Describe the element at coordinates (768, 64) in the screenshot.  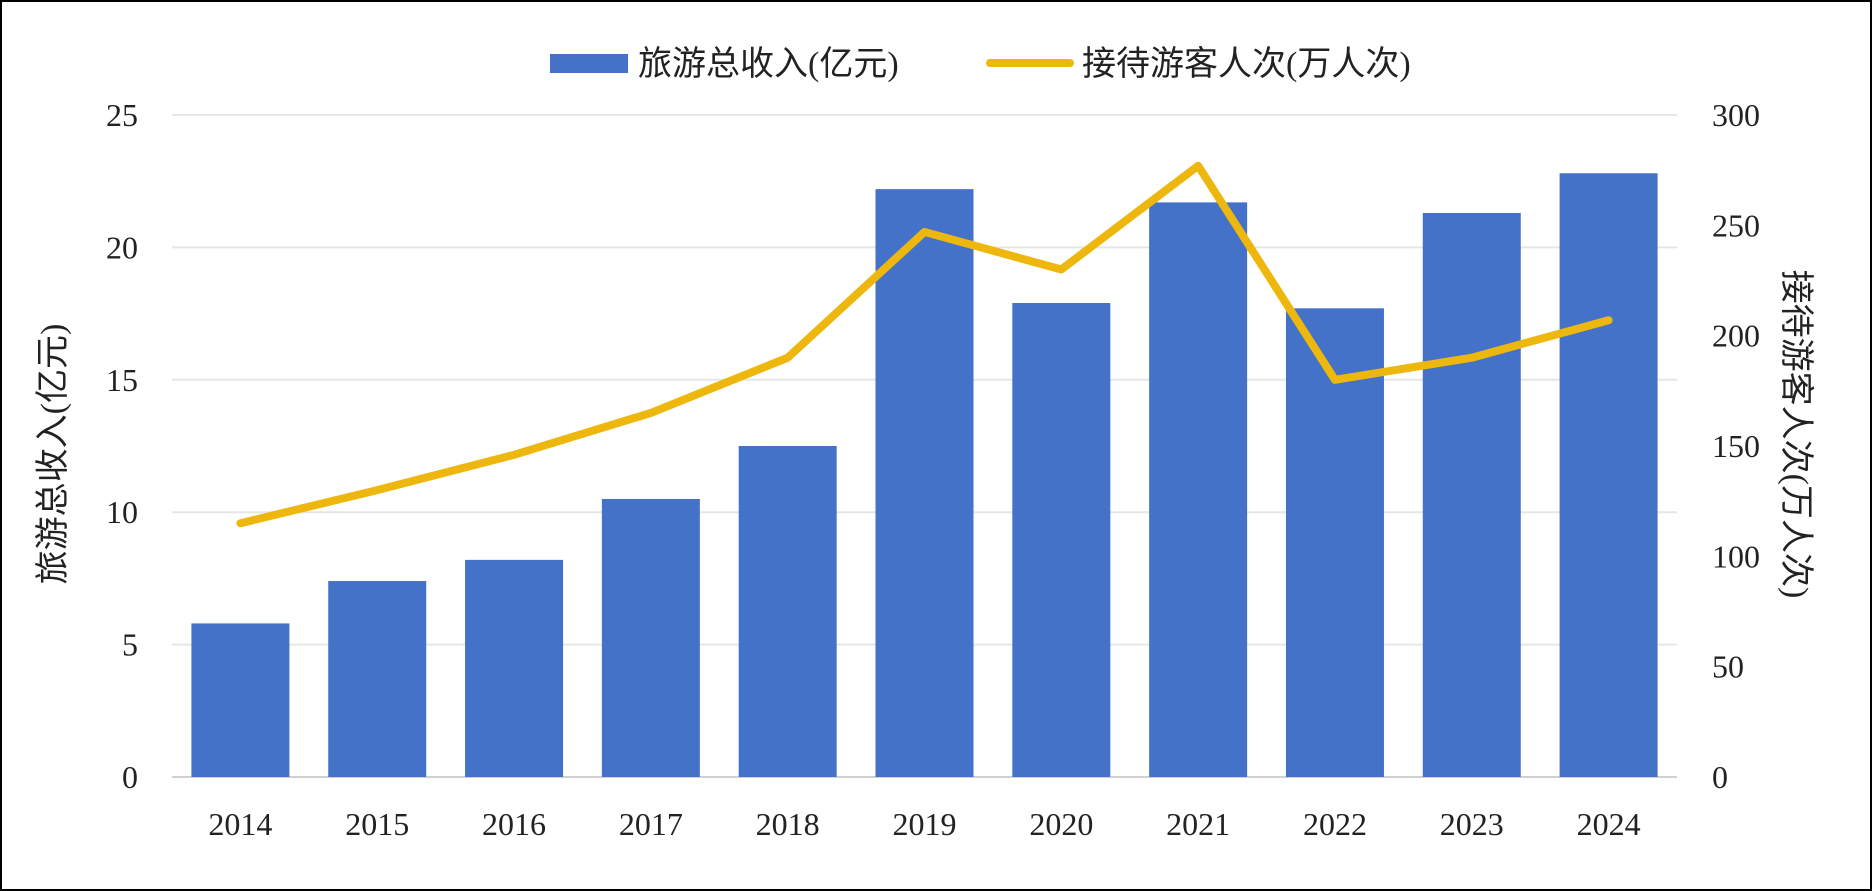
I see `legend-bar-label: 旅游总收入(亿元)` at that location.